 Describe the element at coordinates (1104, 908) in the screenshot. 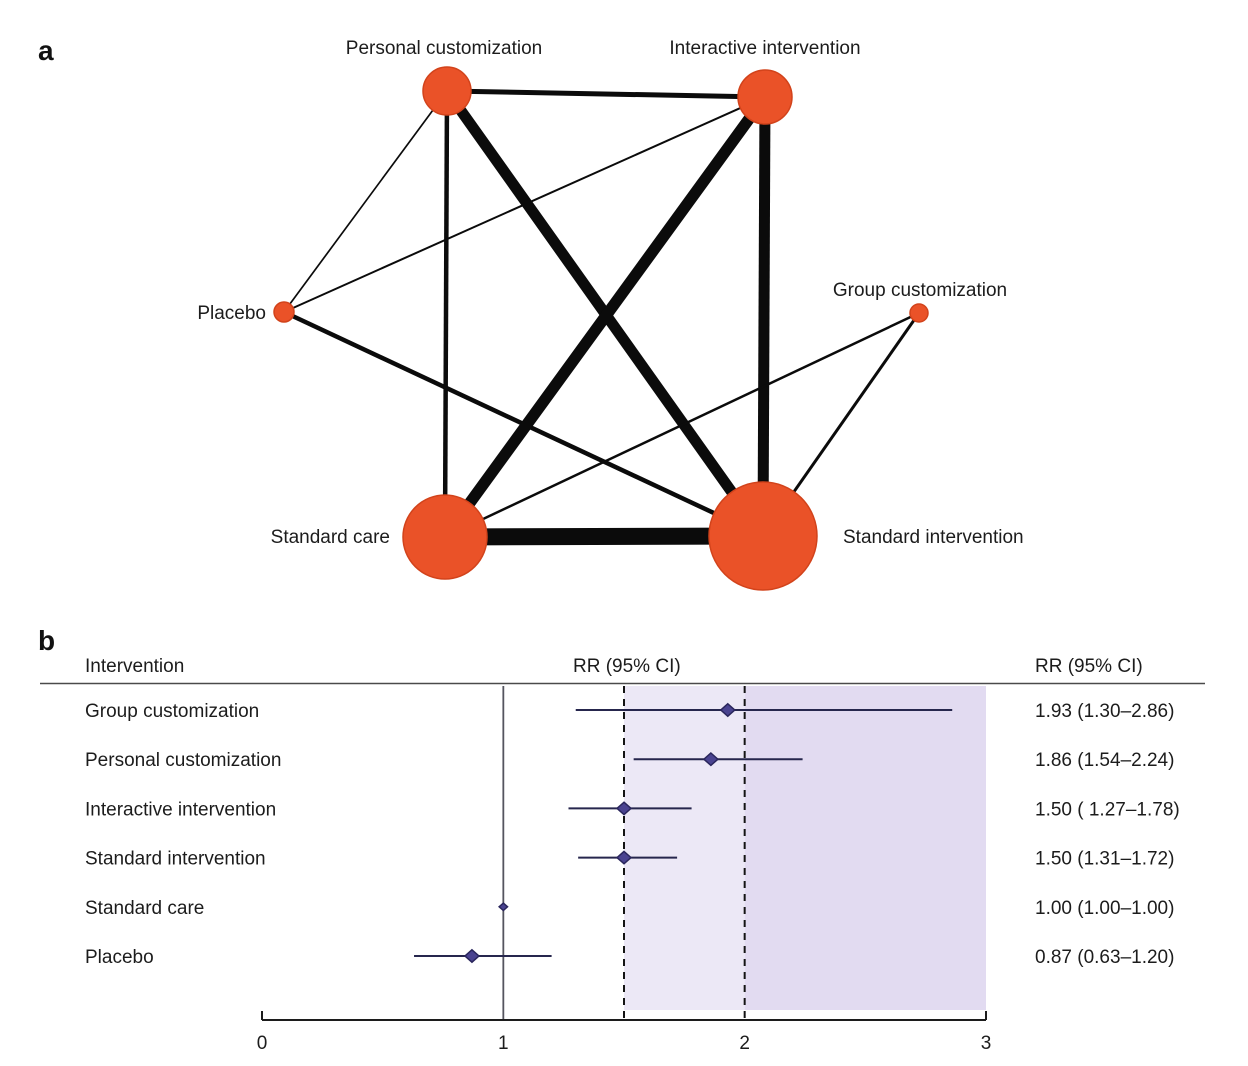

I see `forest-row-value: 1.00 (1.00–1.00)` at that location.